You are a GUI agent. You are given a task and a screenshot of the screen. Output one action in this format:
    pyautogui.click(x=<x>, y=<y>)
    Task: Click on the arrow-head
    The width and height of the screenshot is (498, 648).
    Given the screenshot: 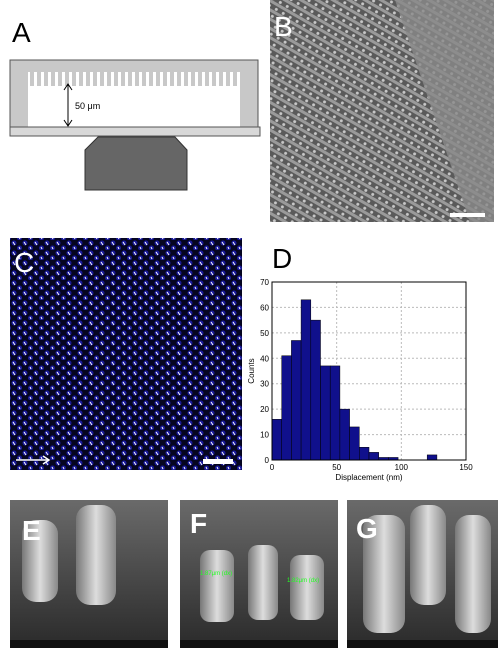 What is the action you would take?
    pyautogui.click(x=46, y=460)
    